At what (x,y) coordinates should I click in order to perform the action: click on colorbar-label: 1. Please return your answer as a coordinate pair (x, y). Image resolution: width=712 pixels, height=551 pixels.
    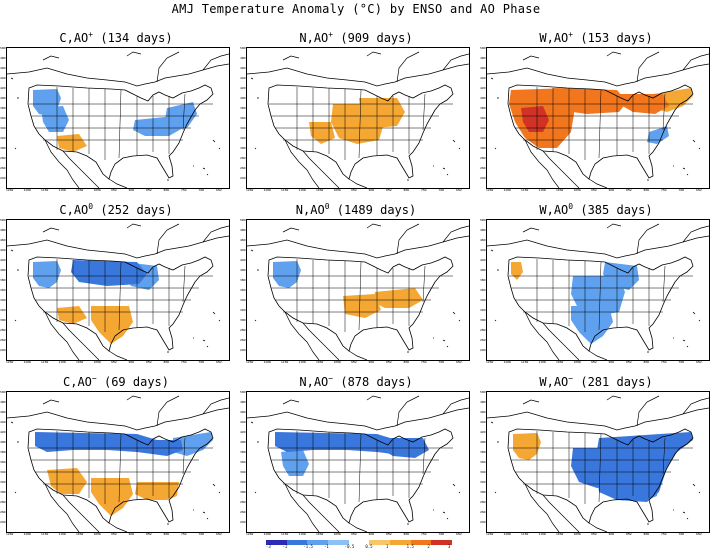
    Looking at the image, I should click on (387, 546).